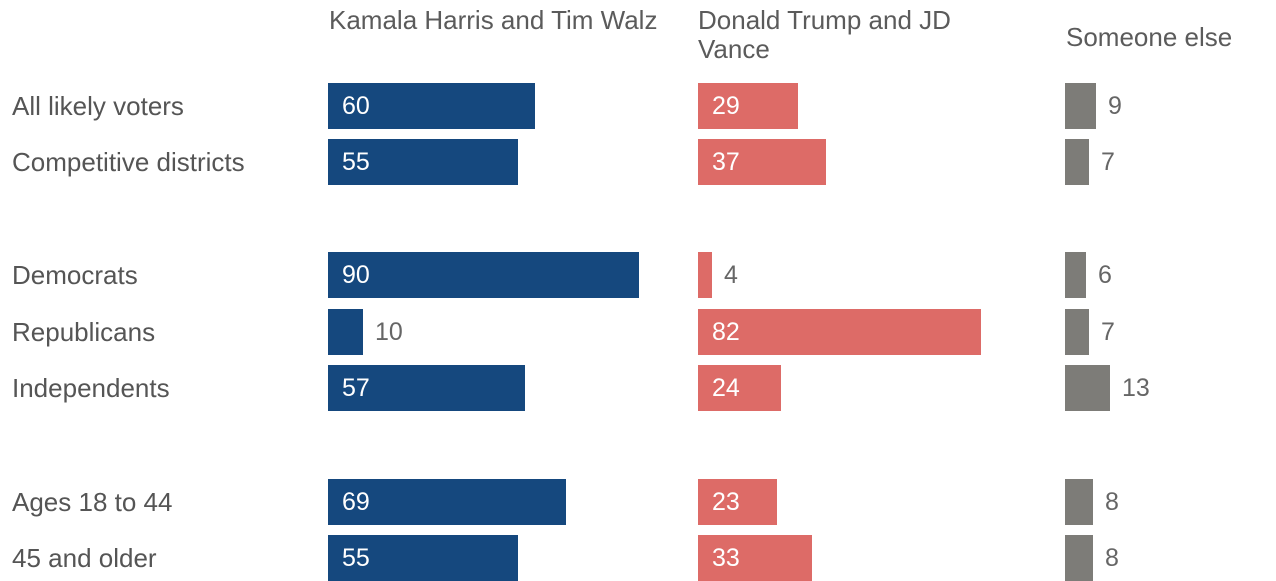  I want to click on value-label-s2-r3: 4, so click(731, 275).